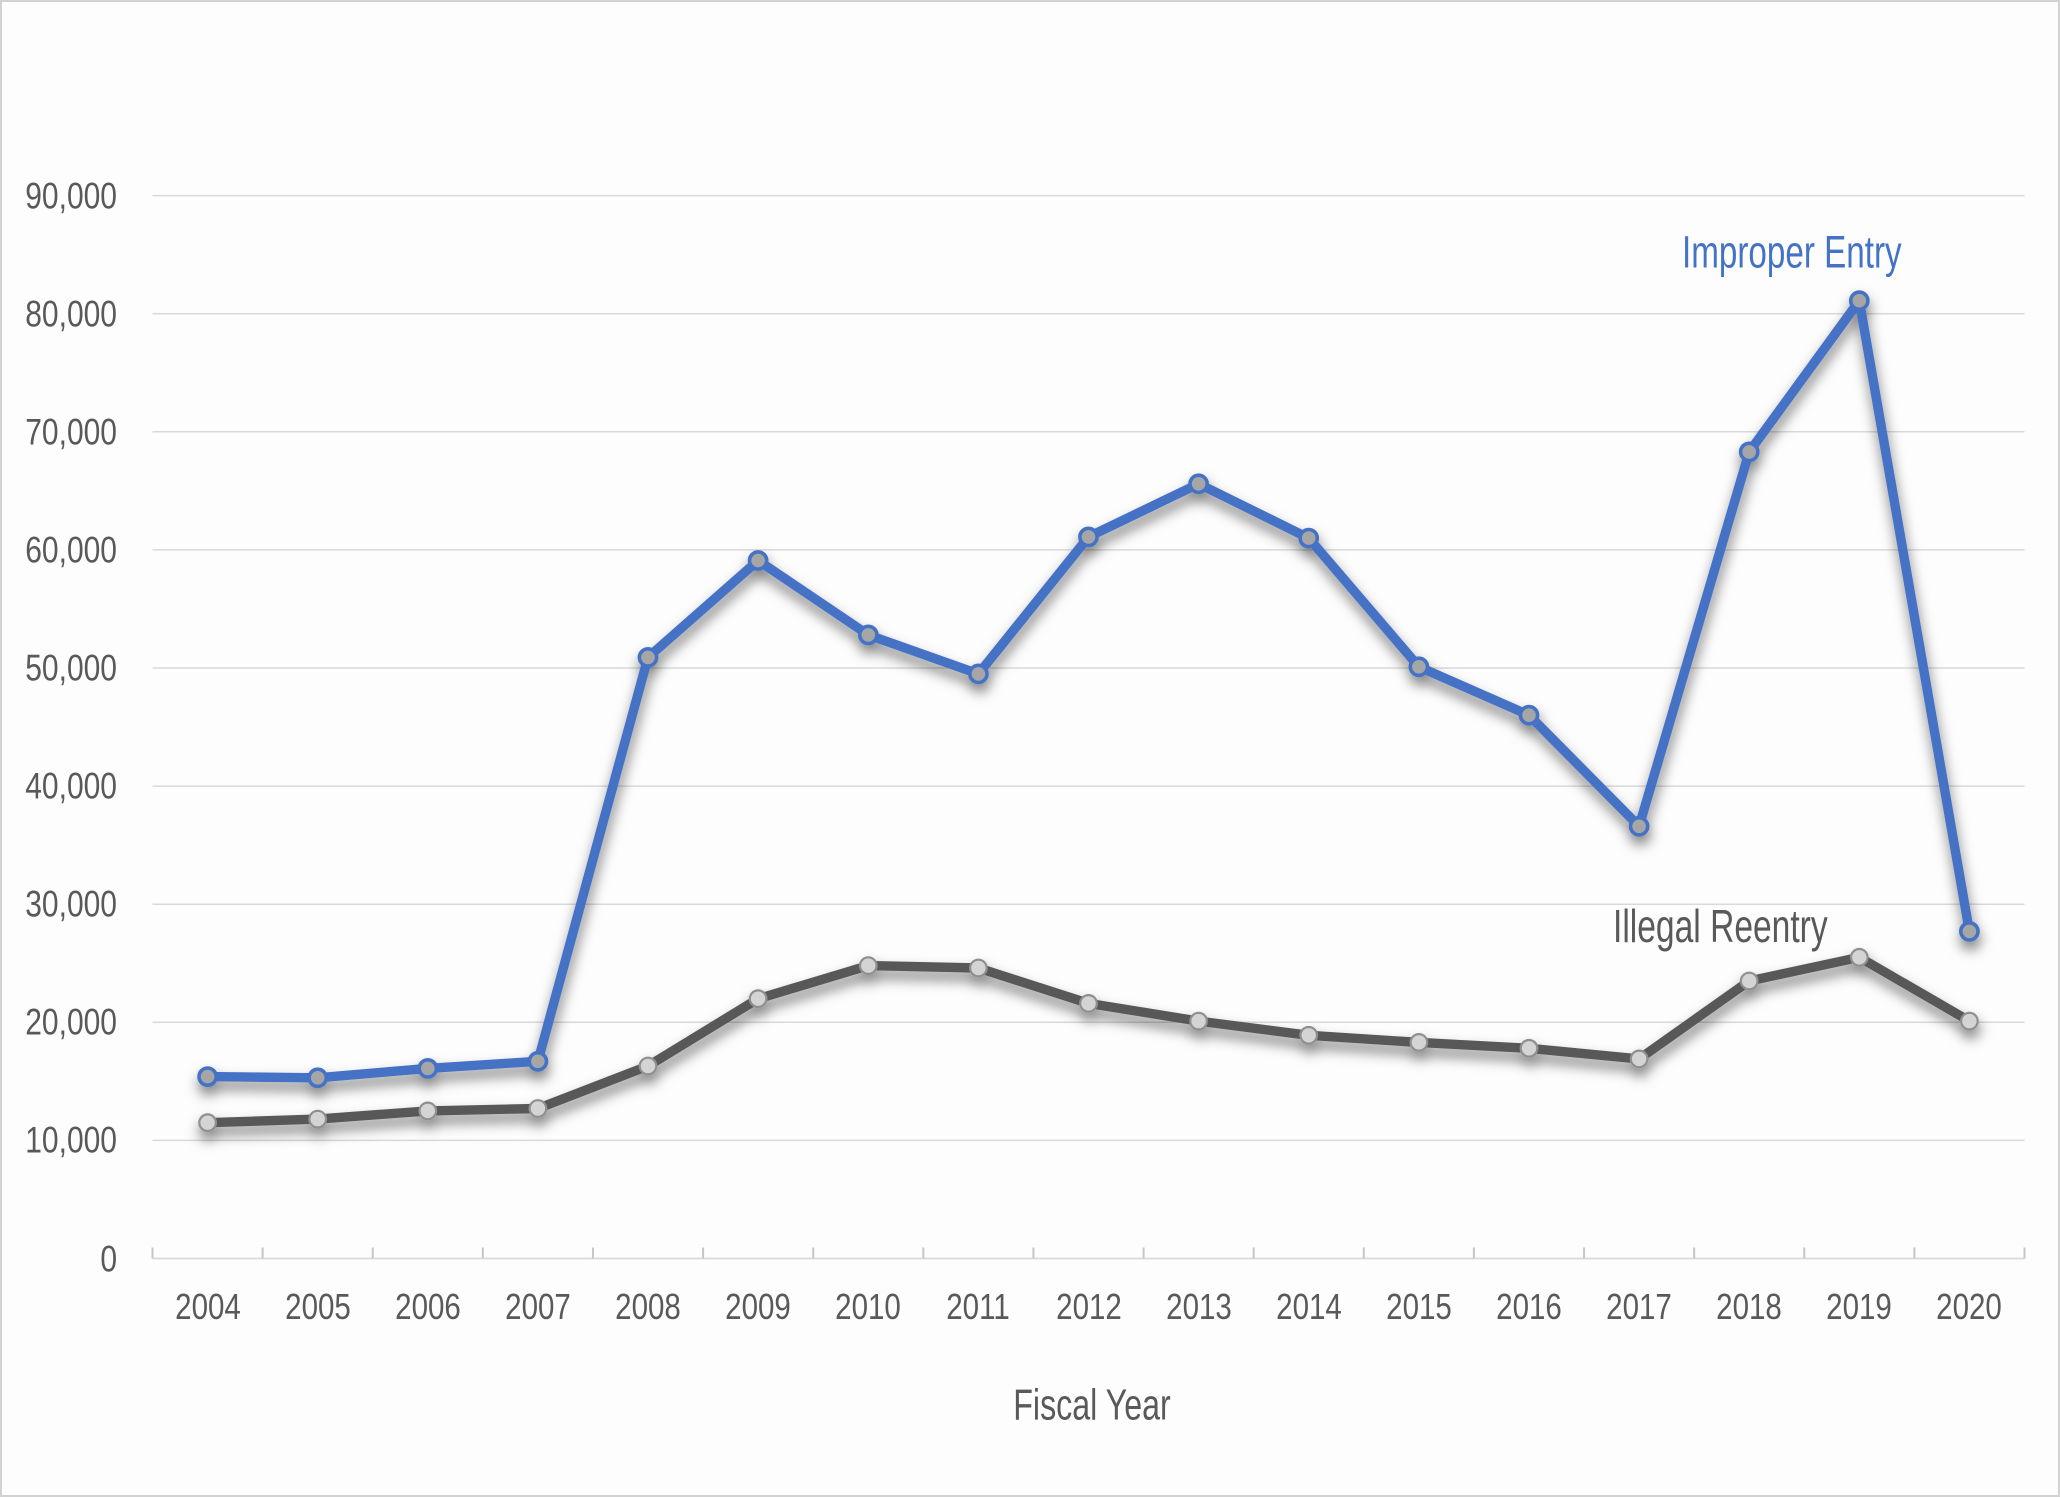  I want to click on x-axis-tick-label: 2007, so click(538, 1306).